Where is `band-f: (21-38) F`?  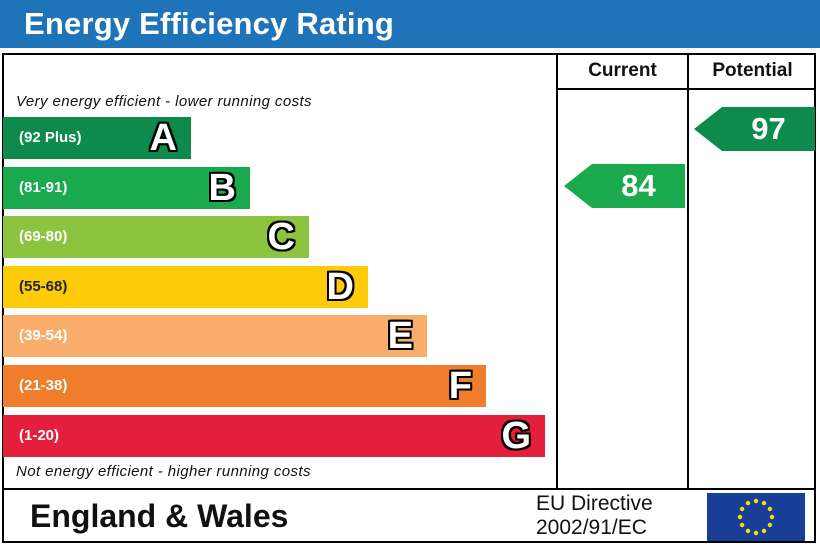 band-f: (21-38) F is located at coordinates (244, 386).